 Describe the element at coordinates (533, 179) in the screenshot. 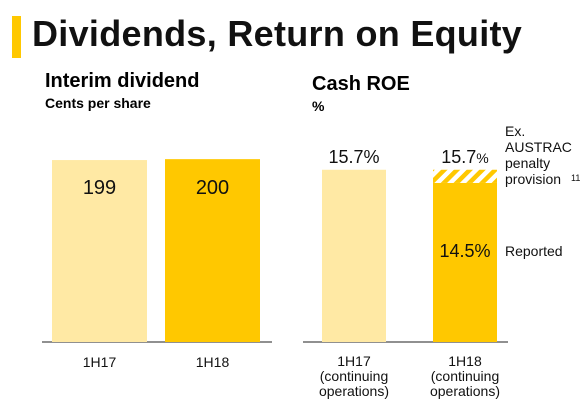

I see `roe-annotation-ex-line: provision` at that location.